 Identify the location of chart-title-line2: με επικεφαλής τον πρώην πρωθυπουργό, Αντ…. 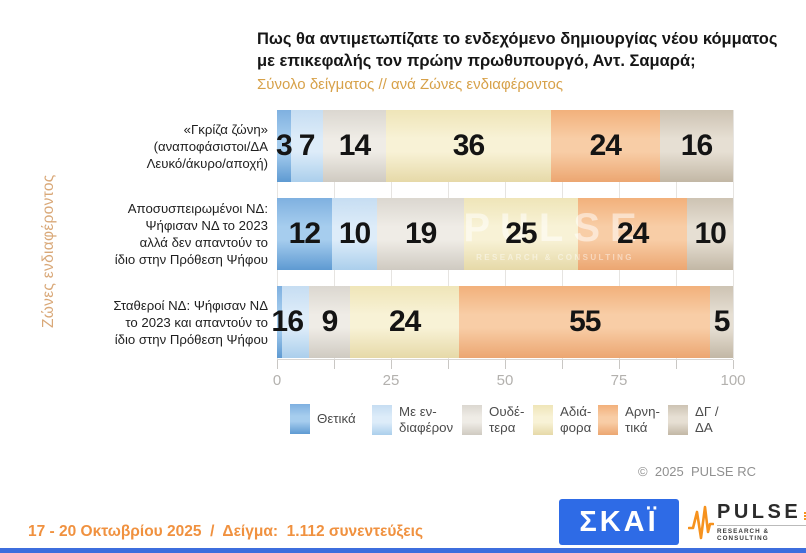
(476, 60).